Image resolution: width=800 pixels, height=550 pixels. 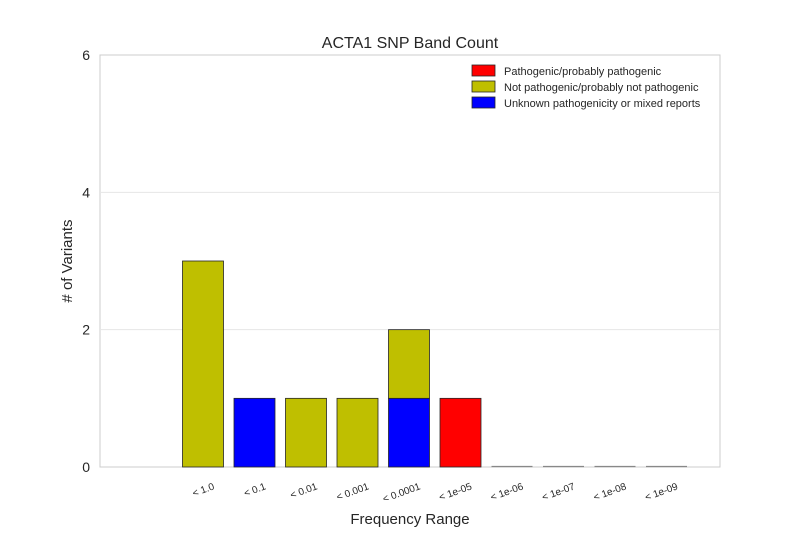 I want to click on y-axis-ticks: 0 2 4 6, so click(x=86, y=261).